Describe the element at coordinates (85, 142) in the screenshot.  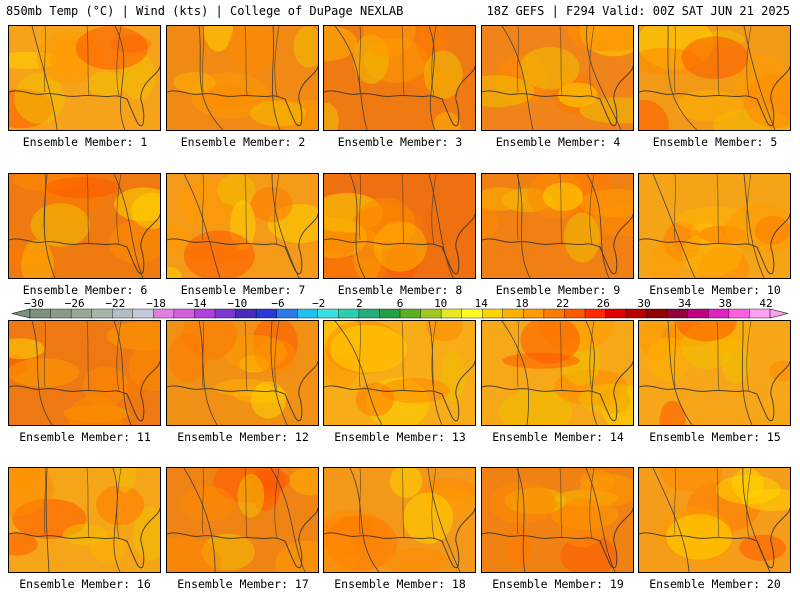
I see `ensemble-member-label: Ensemble Member: 1` at that location.